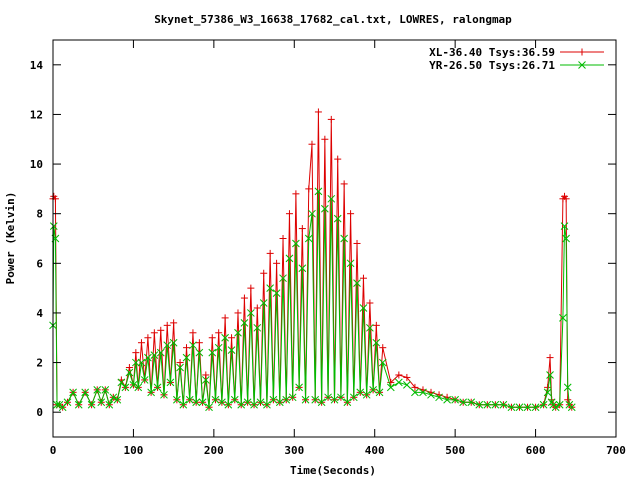 This screenshot has height=480, width=640. What do you see at coordinates (36, 114) in the screenshot?
I see `y-tick-label: 12` at bounding box center [36, 114].